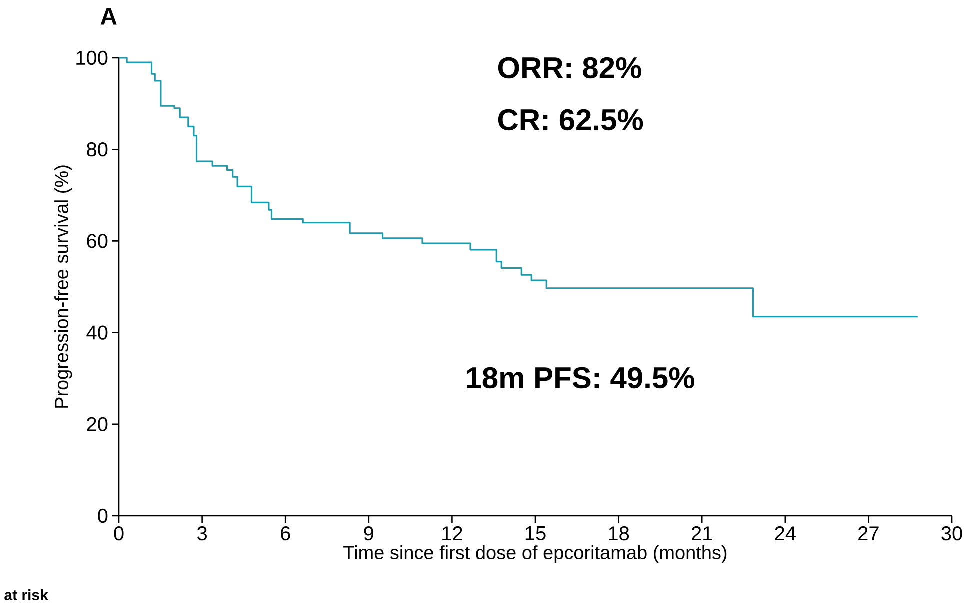  What do you see at coordinates (26, 594) in the screenshot?
I see `text: at risk` at bounding box center [26, 594].